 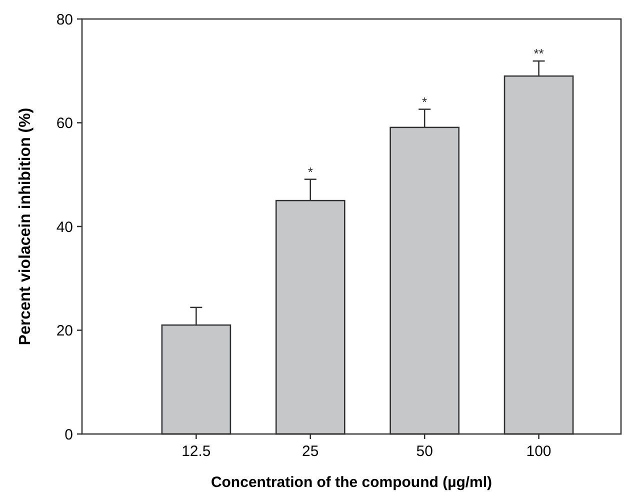 I want to click on y-tick-label: 20, so click(x=64, y=331).